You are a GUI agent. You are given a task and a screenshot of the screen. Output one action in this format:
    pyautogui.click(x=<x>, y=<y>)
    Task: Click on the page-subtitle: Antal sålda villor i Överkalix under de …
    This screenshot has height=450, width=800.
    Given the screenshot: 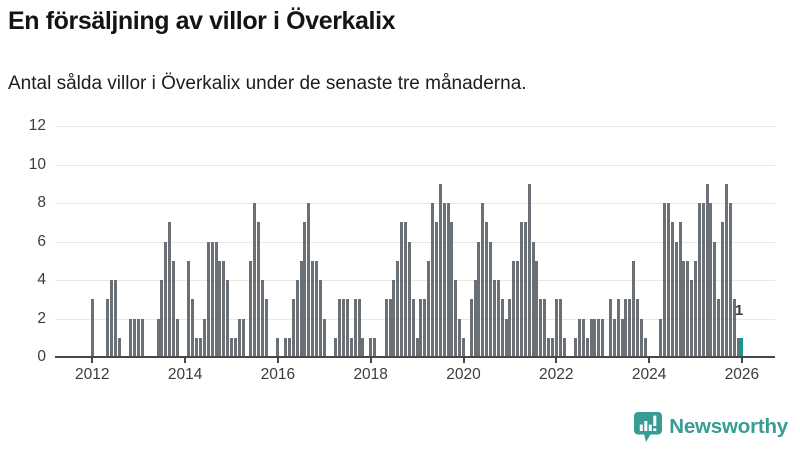 What is the action you would take?
    pyautogui.click(x=267, y=83)
    